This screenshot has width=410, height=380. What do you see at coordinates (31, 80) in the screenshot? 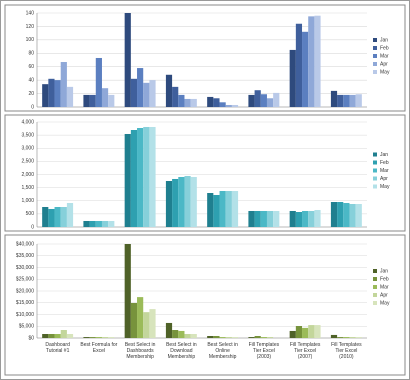
I see `y-tick-label: 40` at bounding box center [31, 80].